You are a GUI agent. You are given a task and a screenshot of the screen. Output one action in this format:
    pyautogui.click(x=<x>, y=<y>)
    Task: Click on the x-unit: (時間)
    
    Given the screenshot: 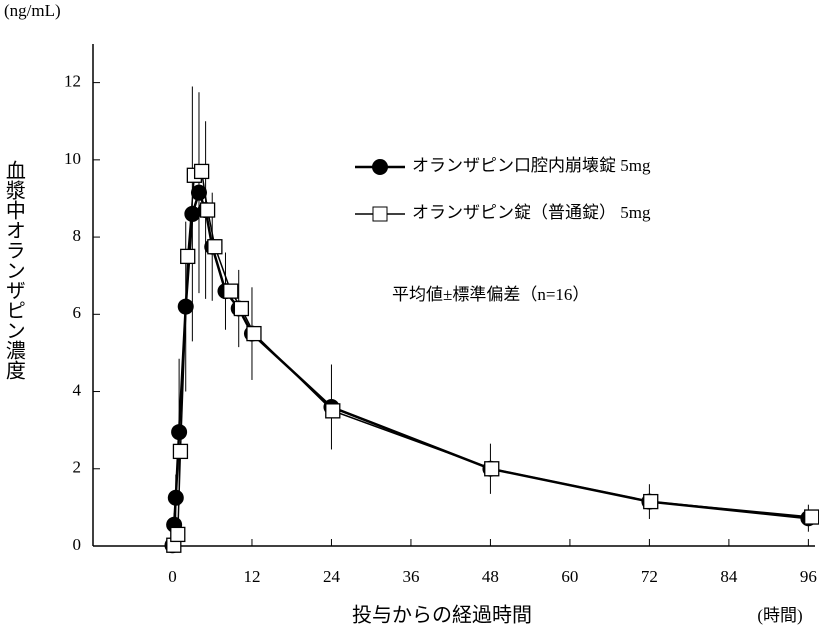 What is the action you would take?
    pyautogui.click(x=779, y=615)
    